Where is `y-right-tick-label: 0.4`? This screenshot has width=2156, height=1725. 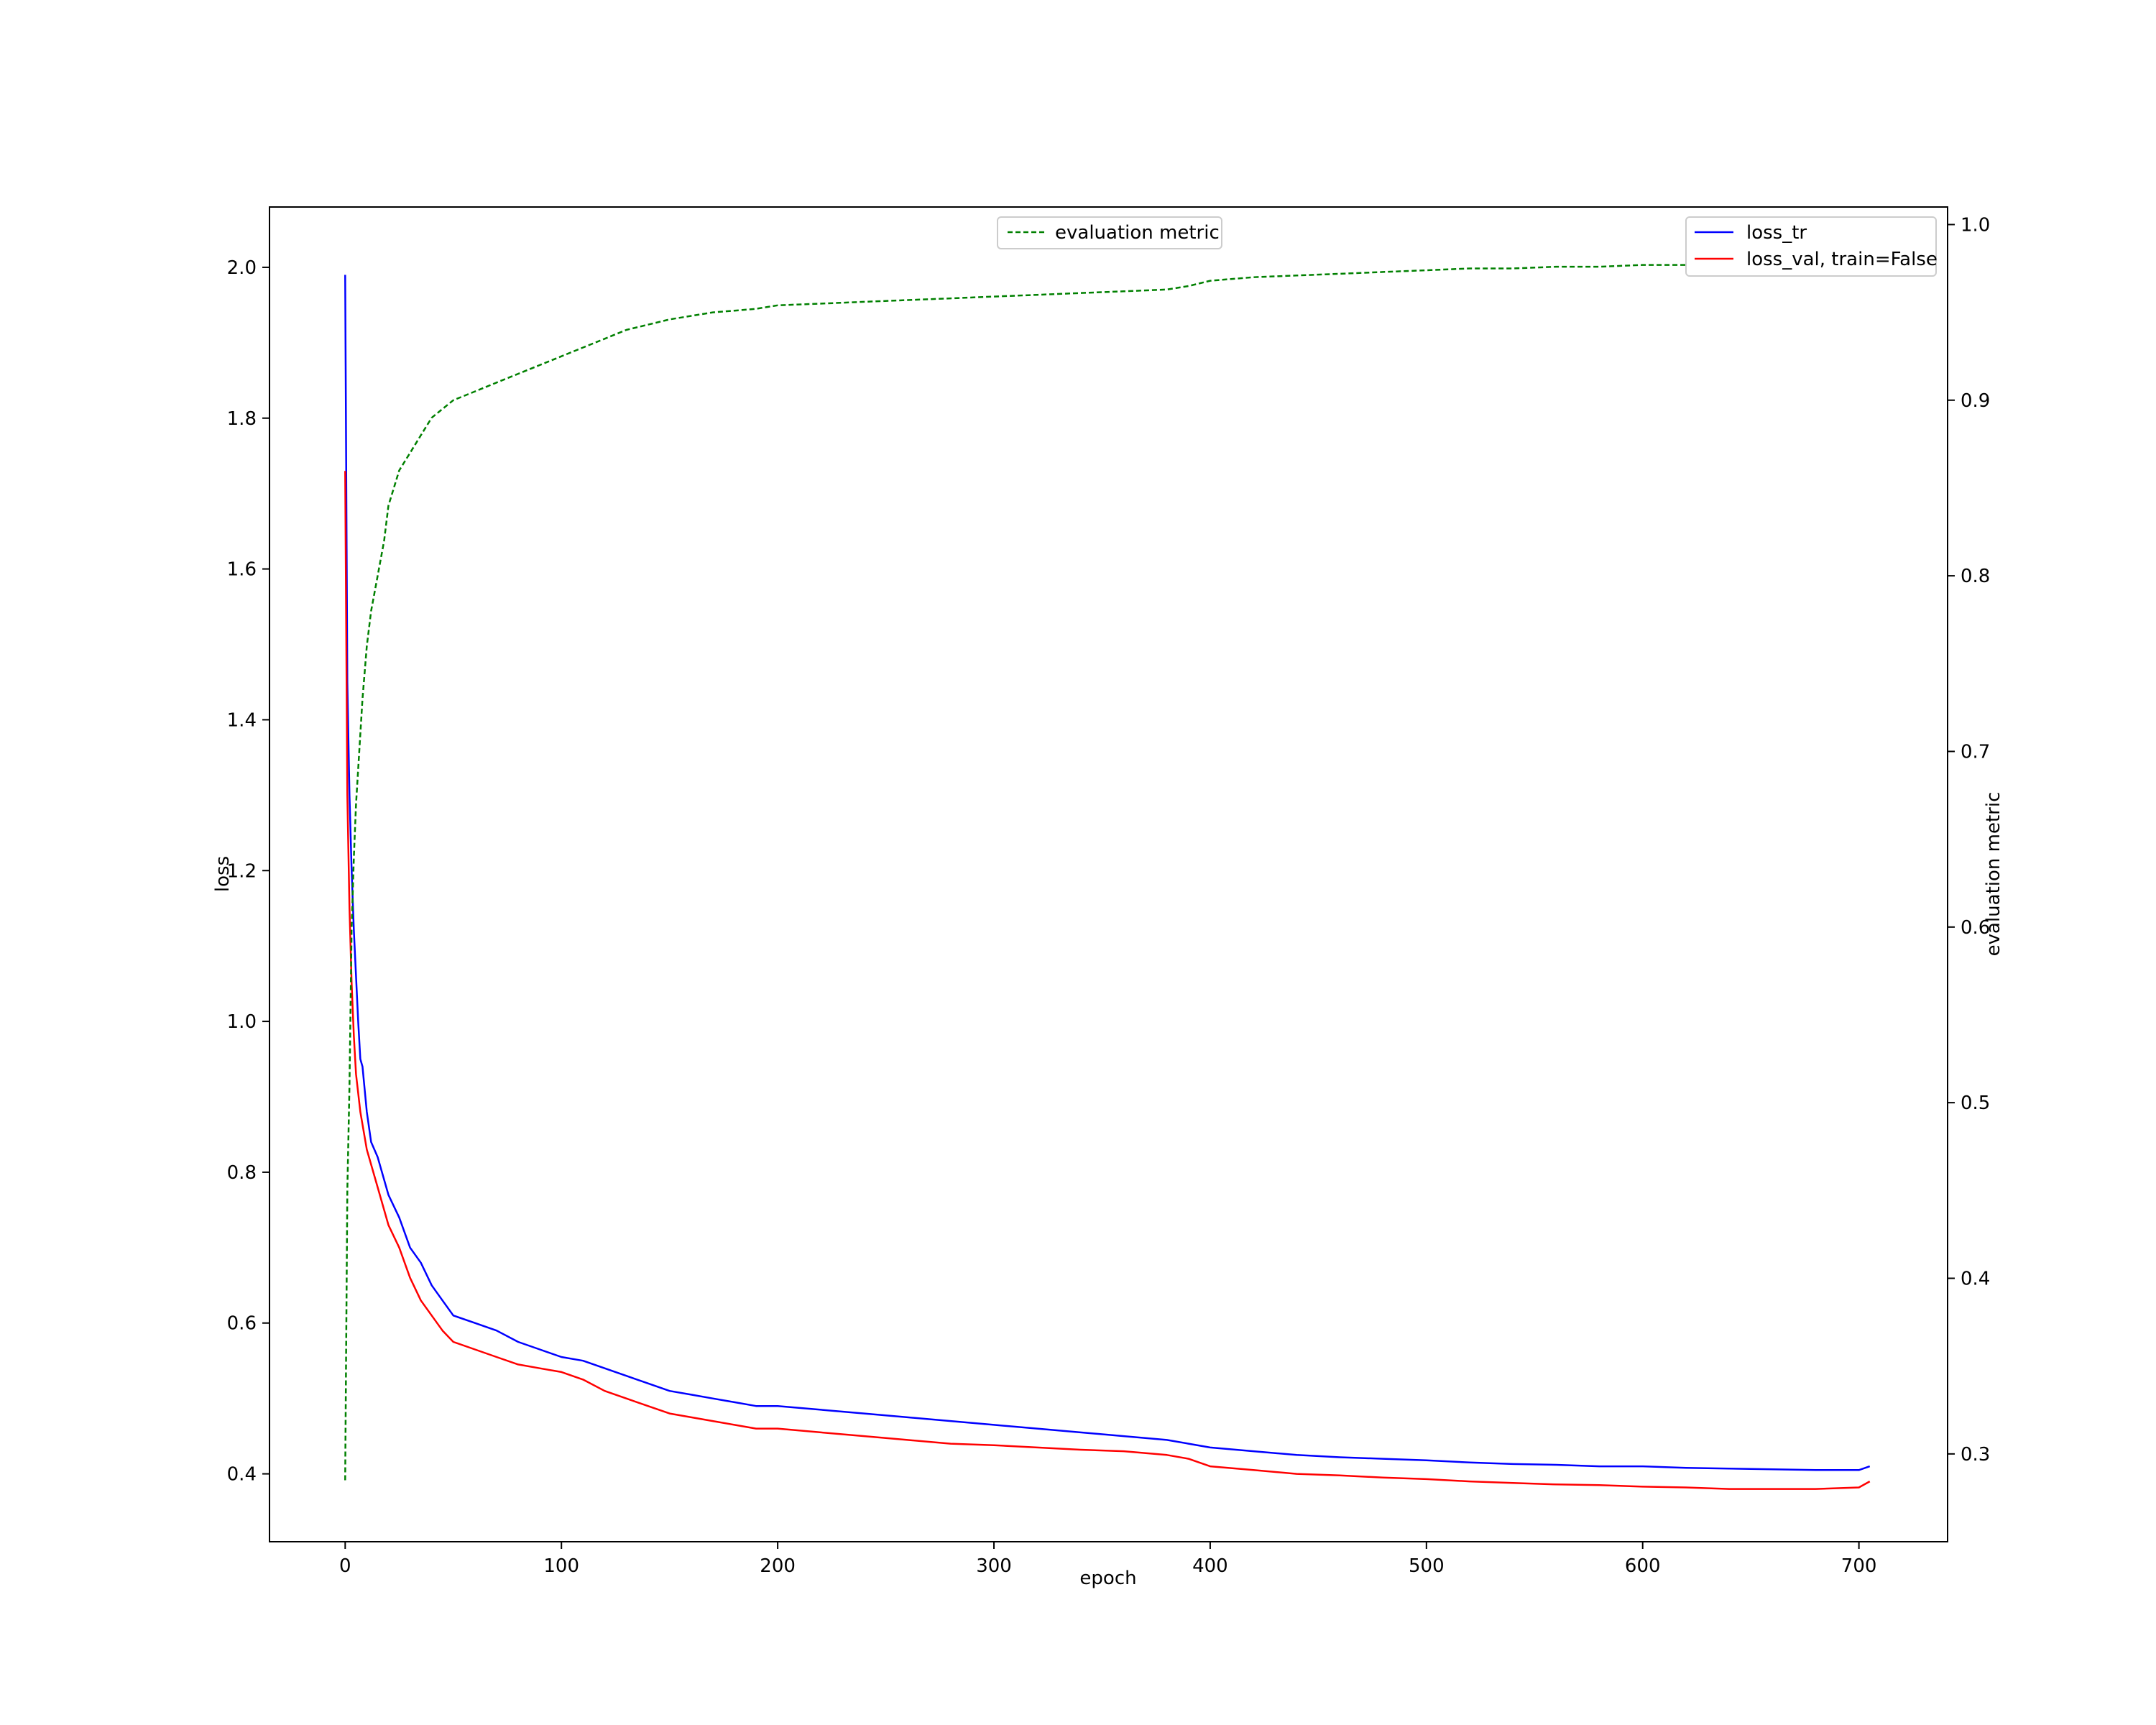 y-right-tick-label: 0.4 is located at coordinates (1976, 1278).